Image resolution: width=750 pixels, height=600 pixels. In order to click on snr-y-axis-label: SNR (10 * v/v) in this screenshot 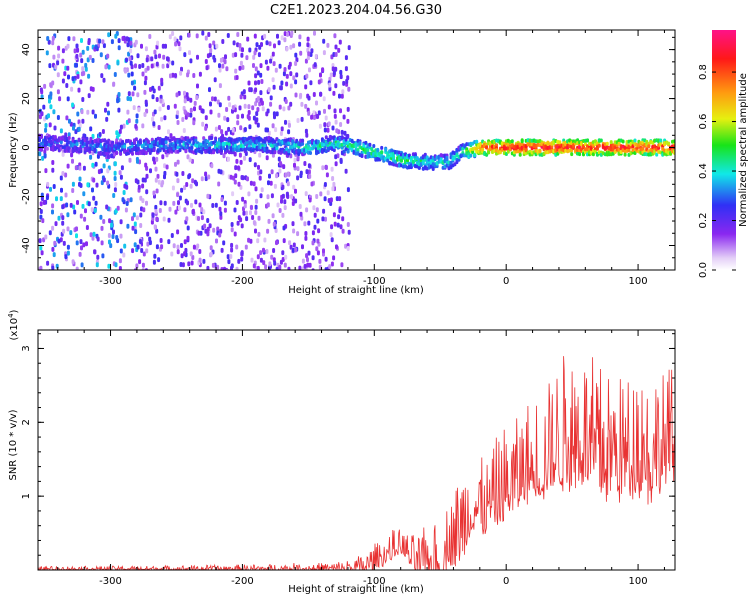, I will do `click(13, 444)`.